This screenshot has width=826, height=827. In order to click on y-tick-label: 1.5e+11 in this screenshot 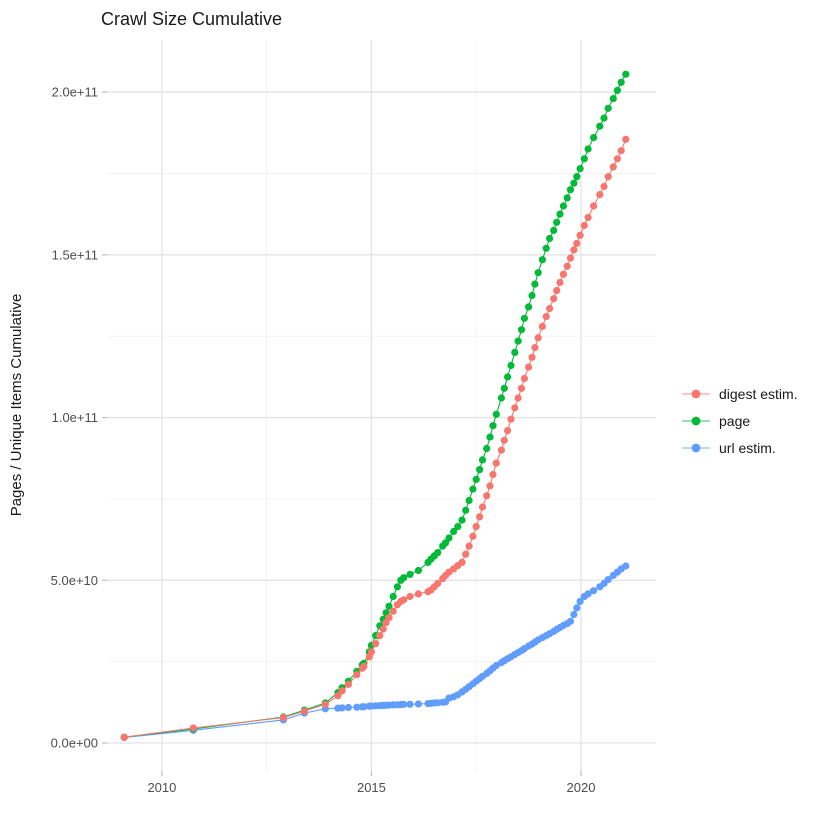, I will do `click(75, 254)`.